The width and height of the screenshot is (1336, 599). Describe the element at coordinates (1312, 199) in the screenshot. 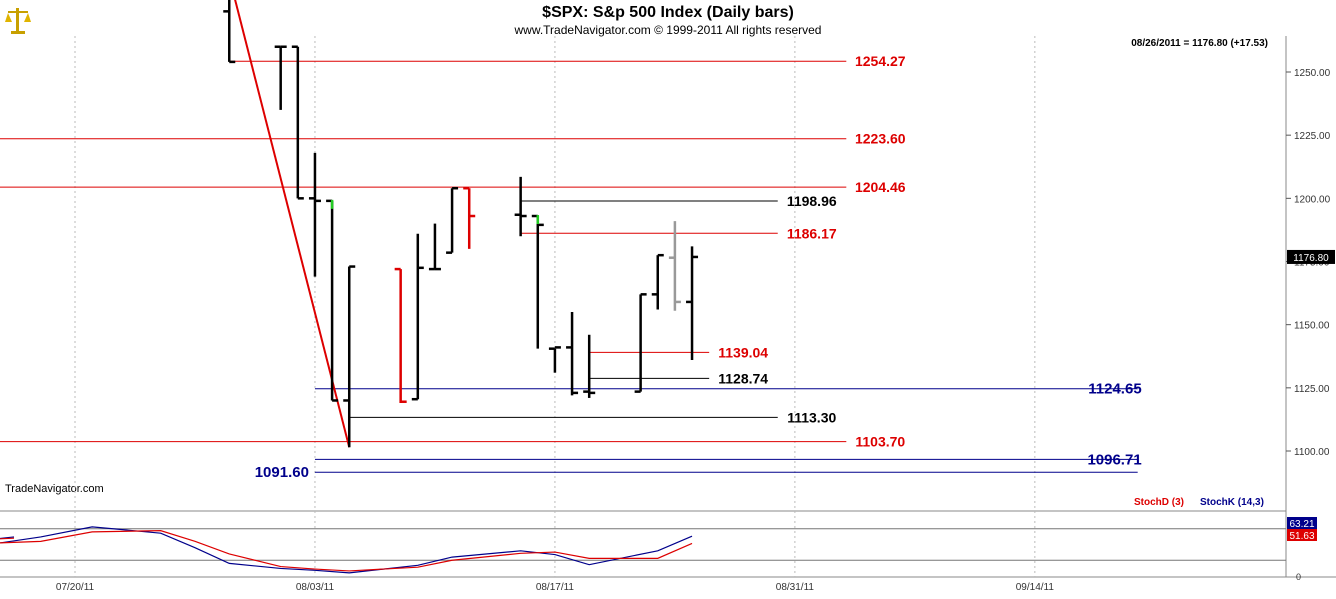

I see `y-tick-label: 1200.00` at that location.